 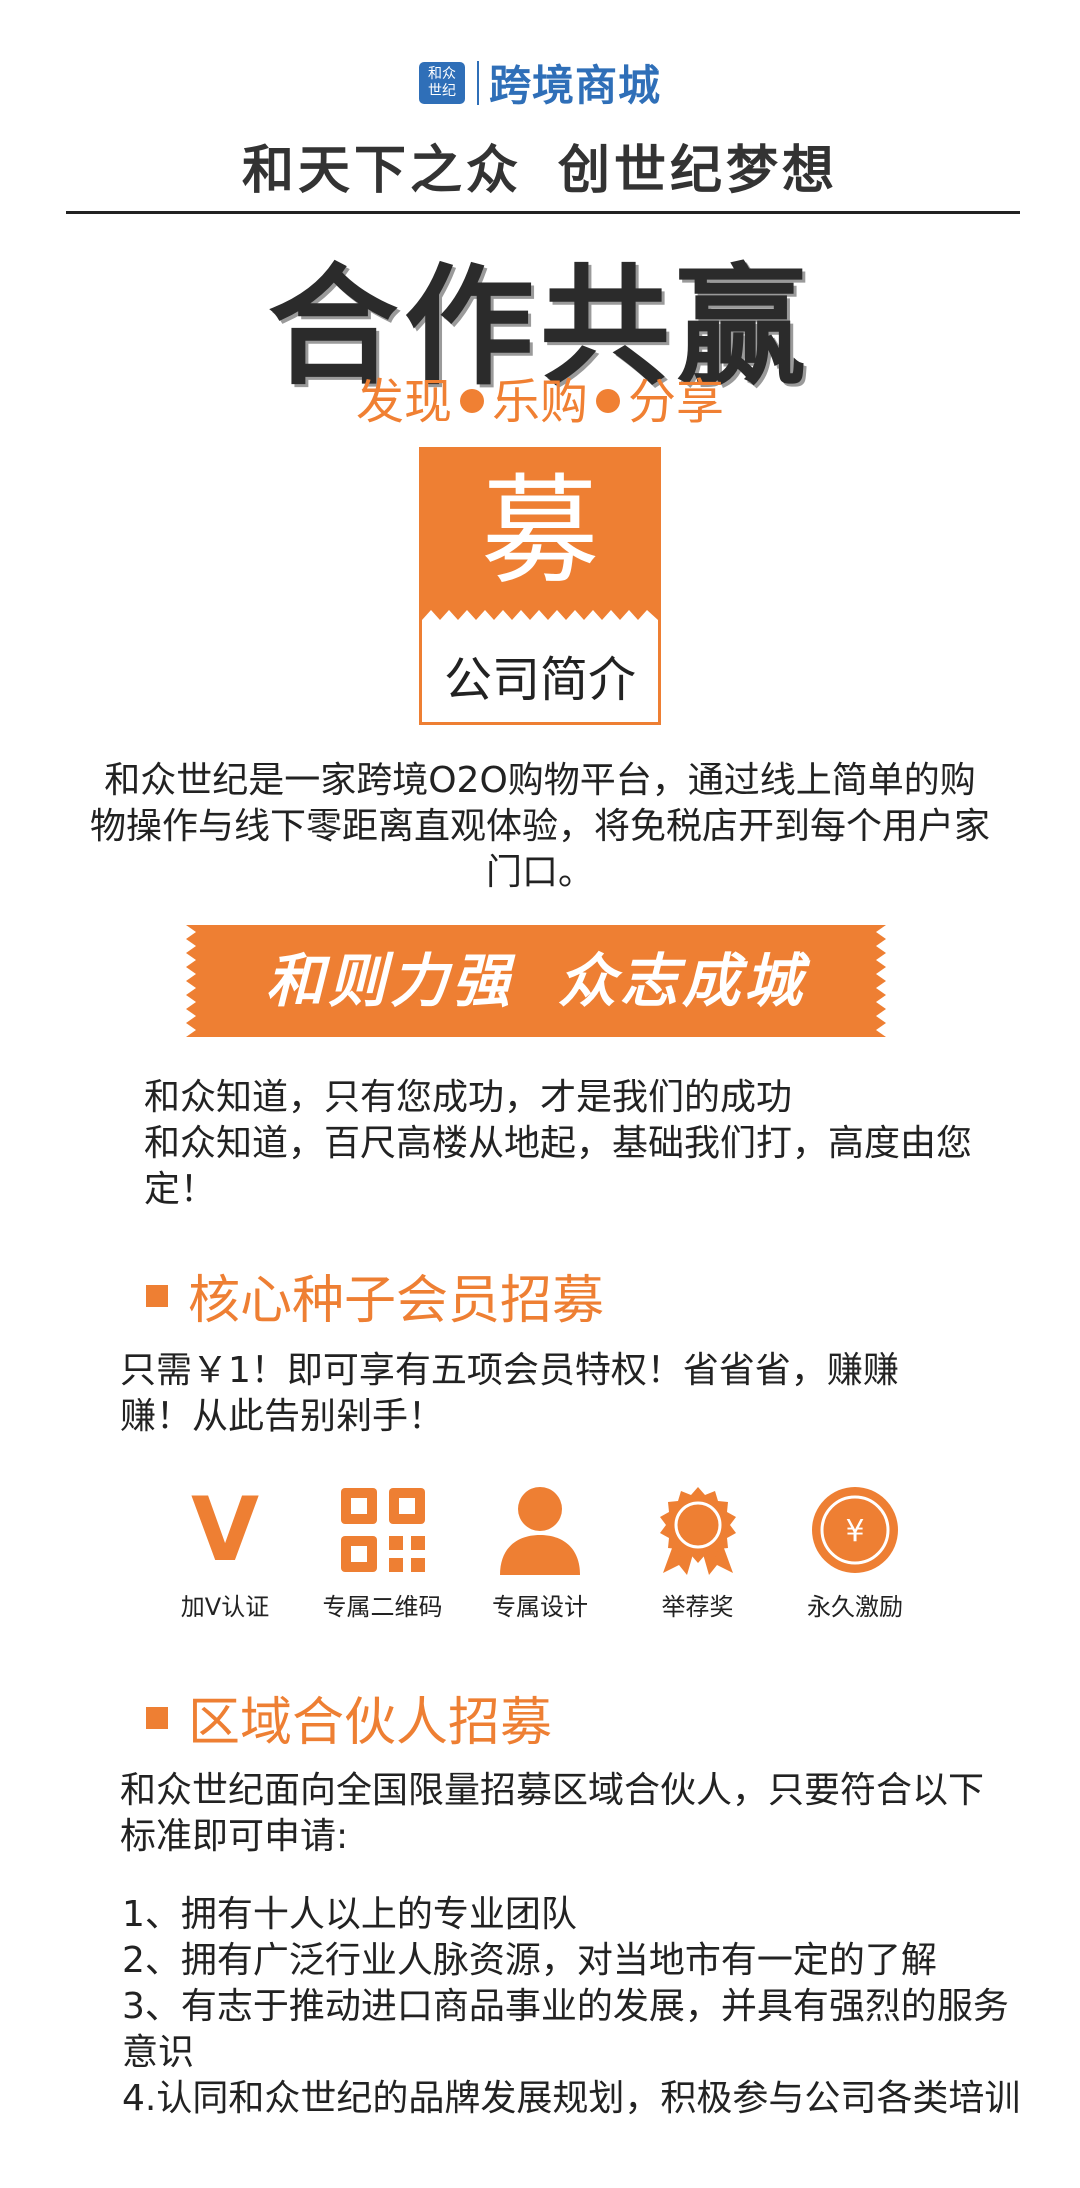 I want to click on privilege-qr-code: 专属二维码, so click(x=383, y=1553).